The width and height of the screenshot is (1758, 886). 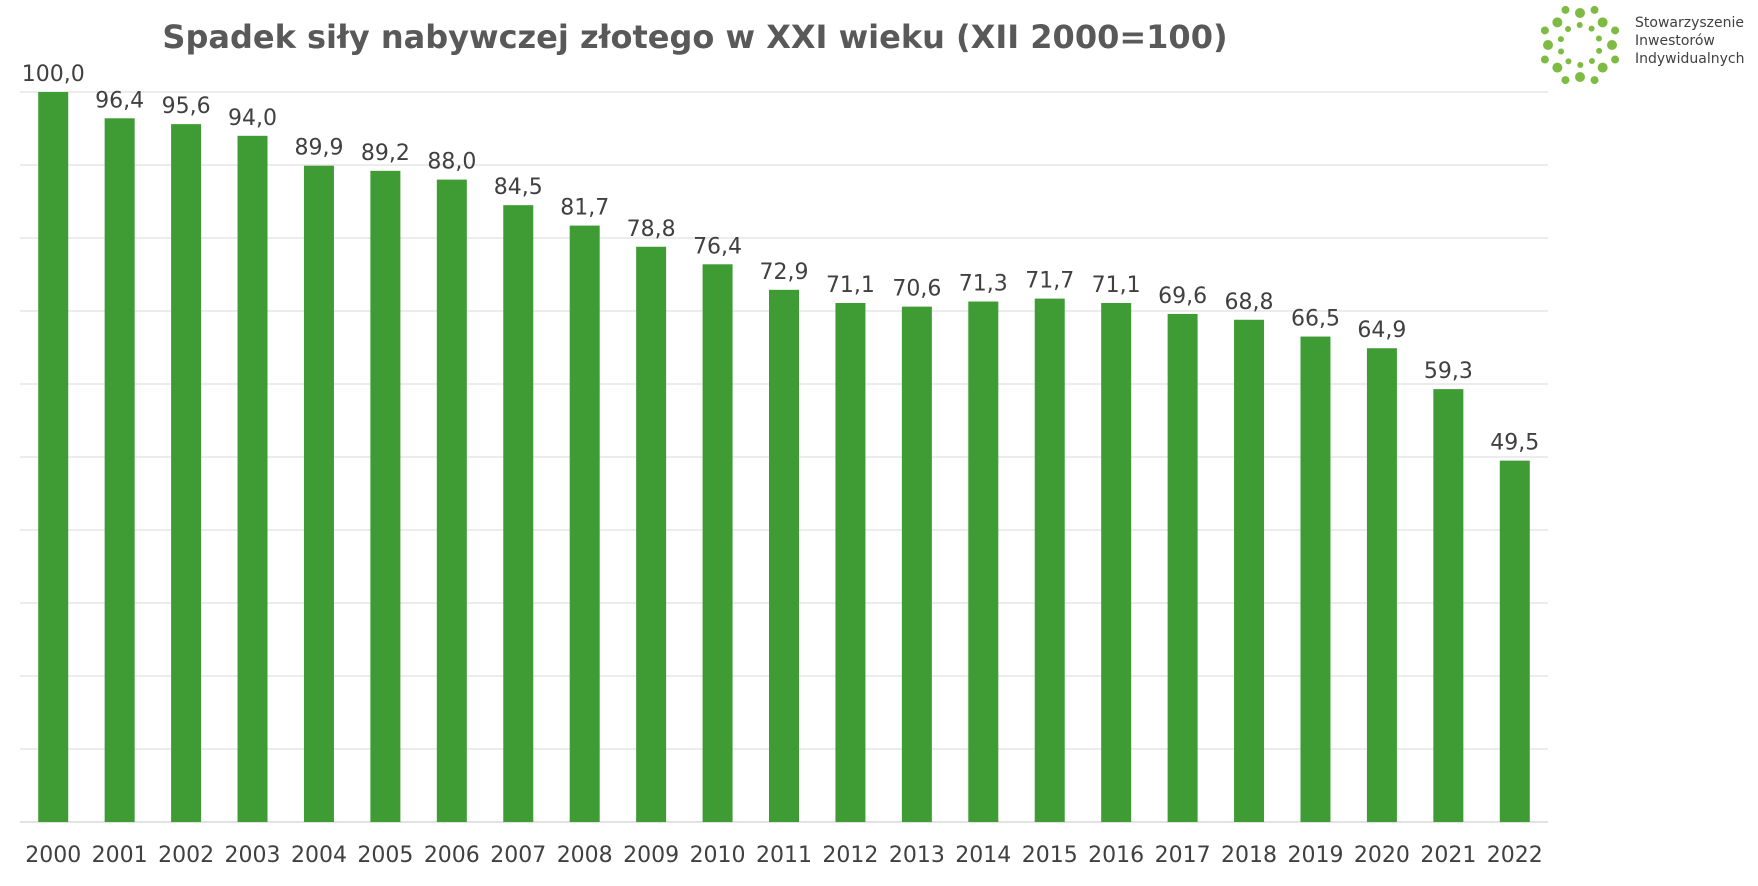 I want to click on value-label-2000: 100,0, so click(x=53, y=74).